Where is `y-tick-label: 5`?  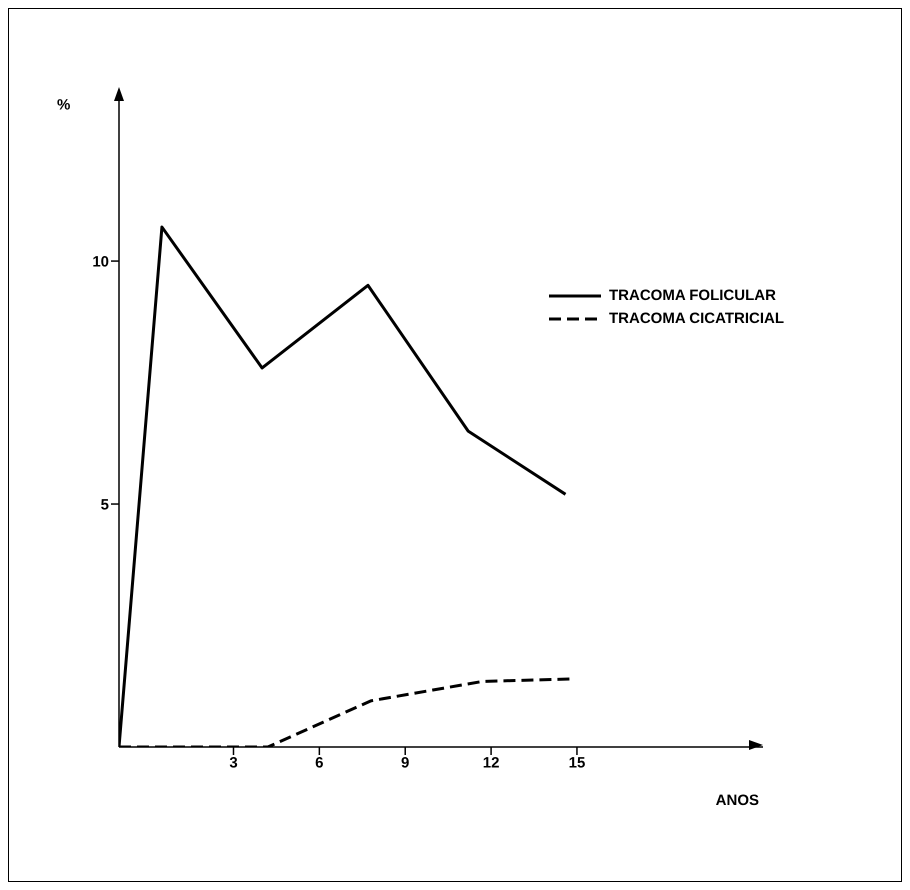 y-tick-label: 5 is located at coordinates (104, 505).